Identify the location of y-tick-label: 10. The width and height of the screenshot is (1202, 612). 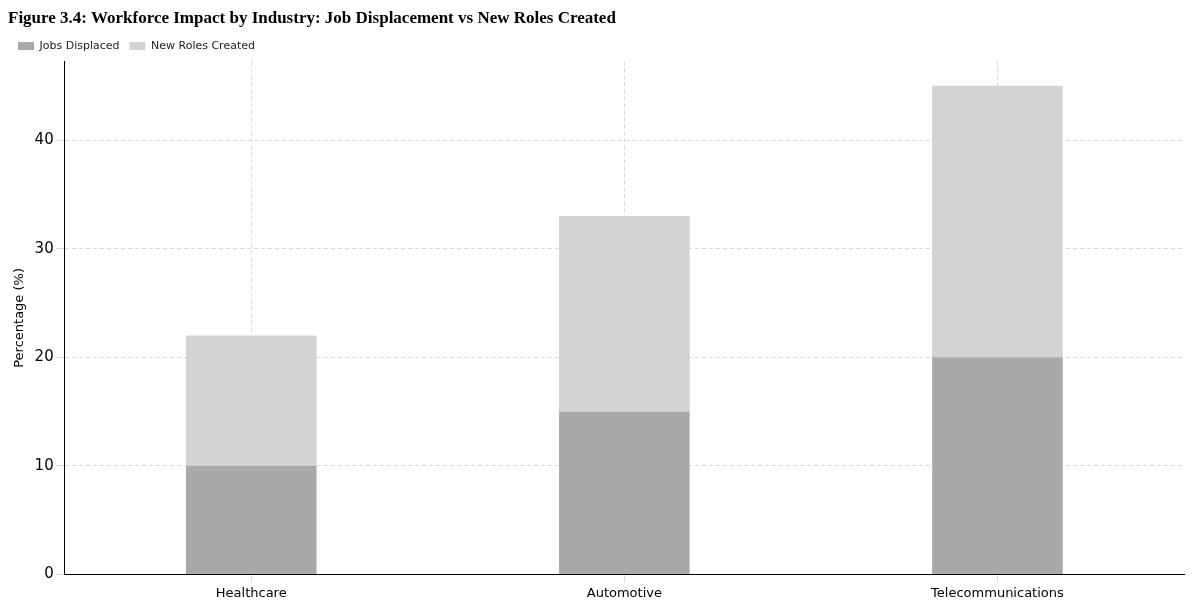
(44, 464).